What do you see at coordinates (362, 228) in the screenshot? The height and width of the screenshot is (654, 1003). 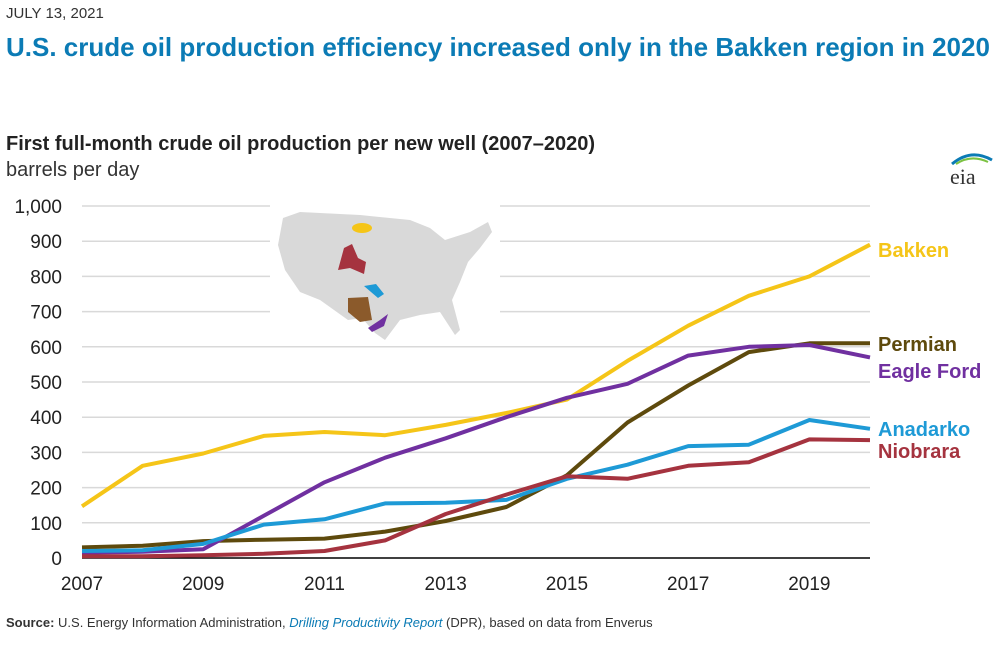 I see `bakken-region` at bounding box center [362, 228].